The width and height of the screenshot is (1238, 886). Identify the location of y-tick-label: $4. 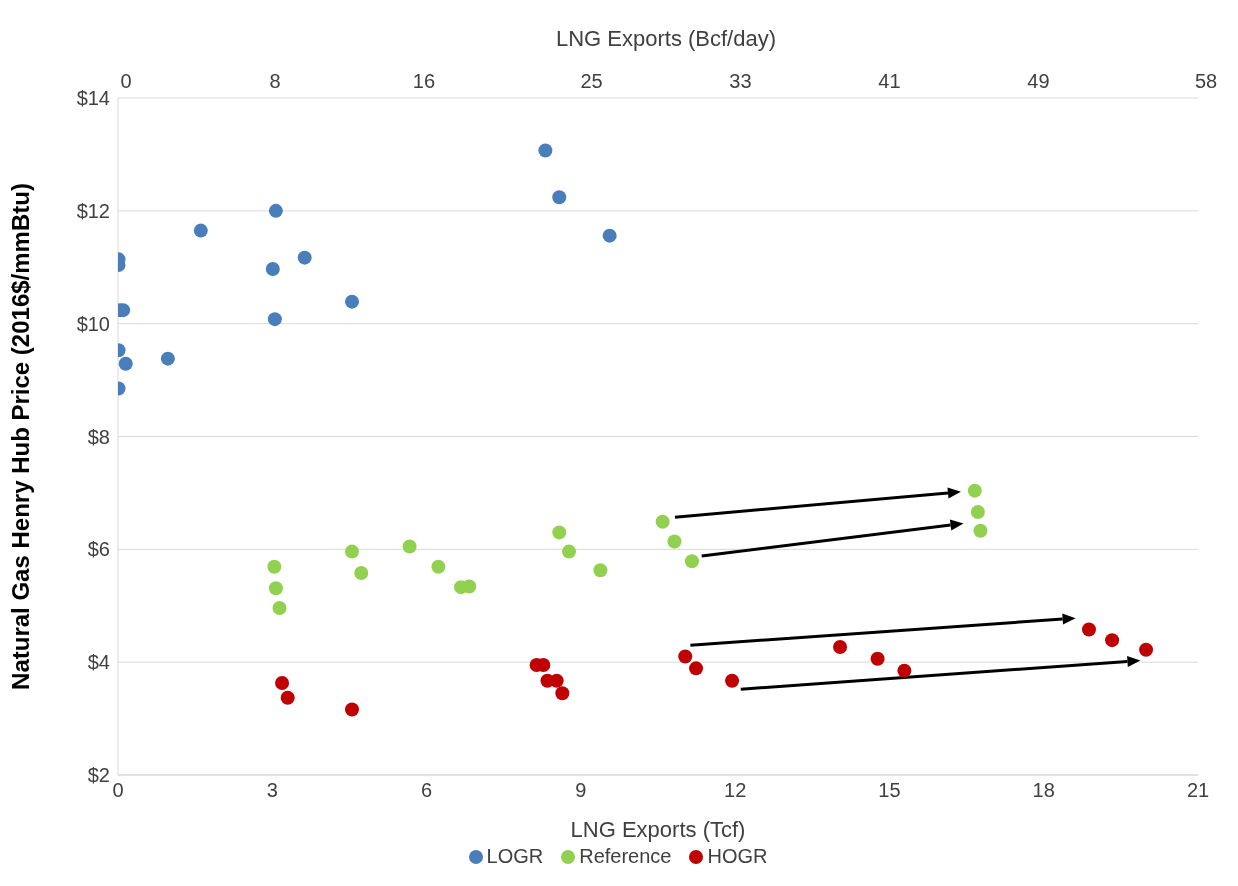
(98, 662).